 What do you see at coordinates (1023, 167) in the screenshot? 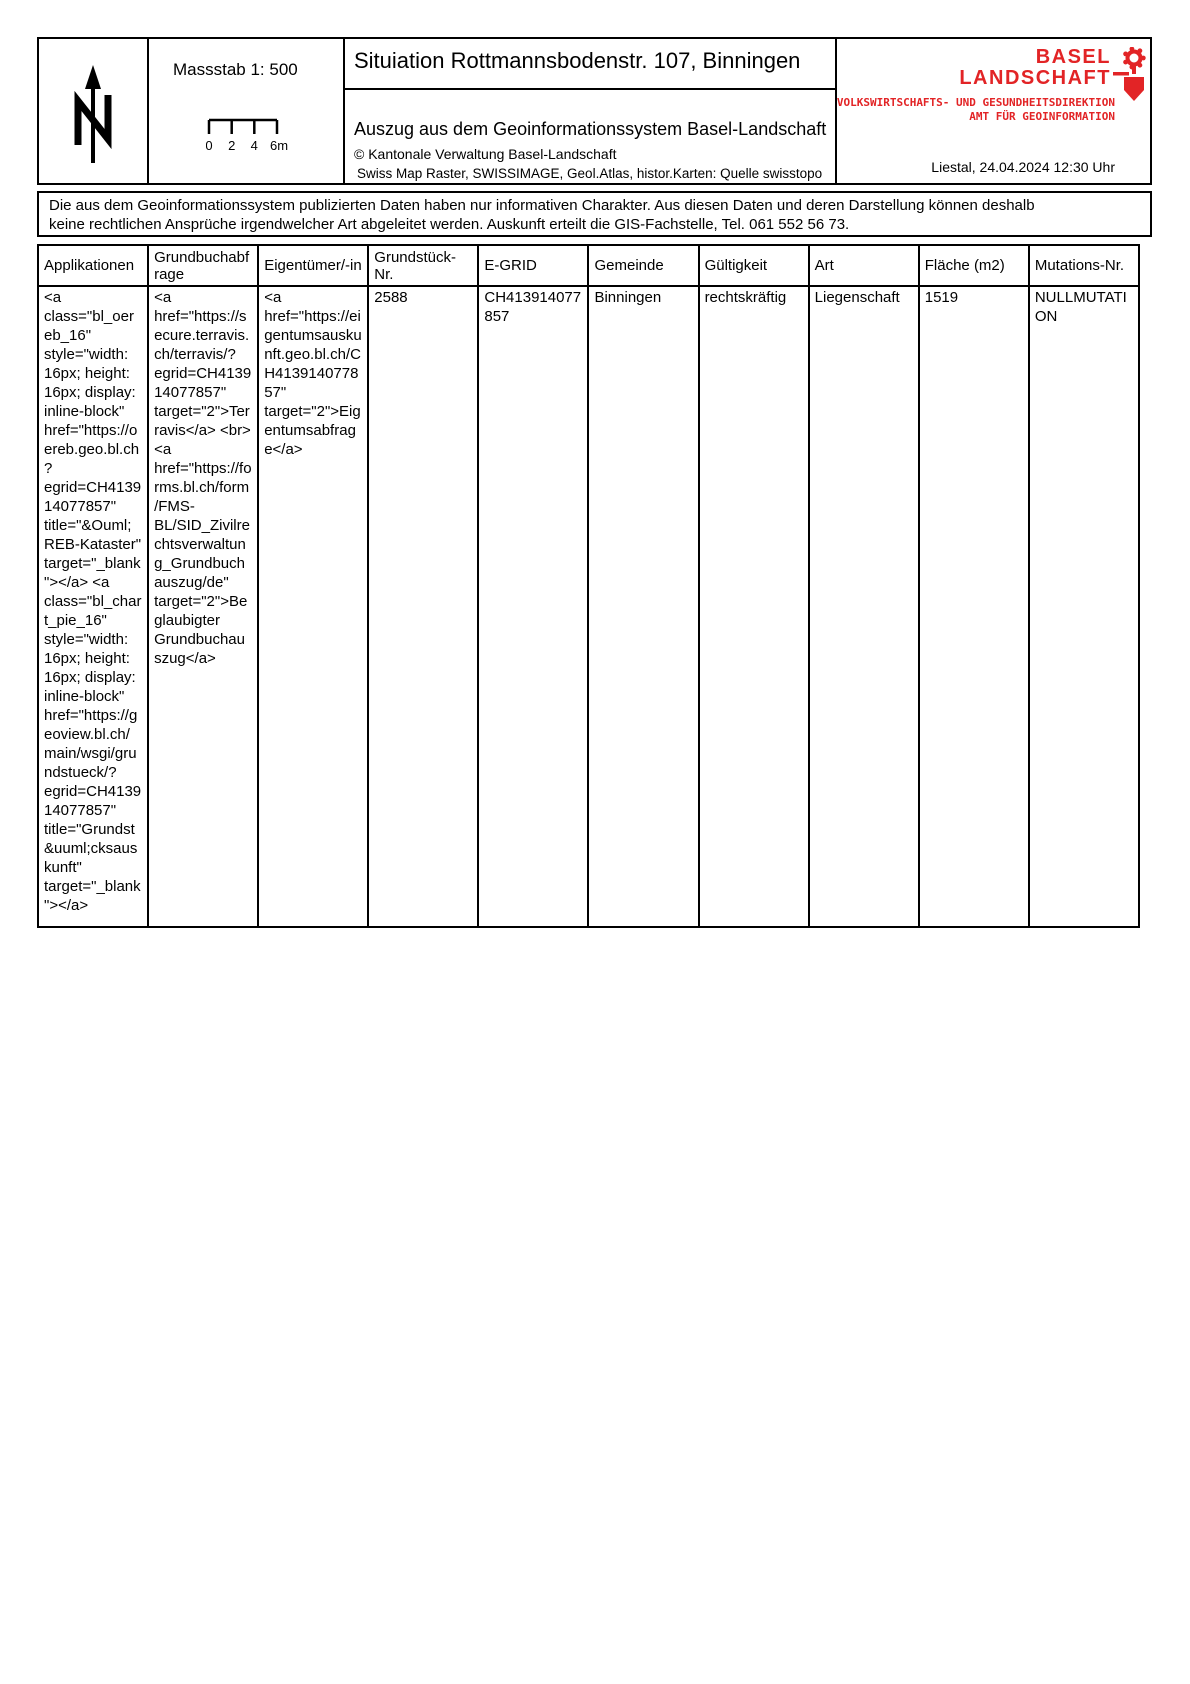
I see `date-line: Liestal, 24.04.2024 12:30 Uhr` at bounding box center [1023, 167].